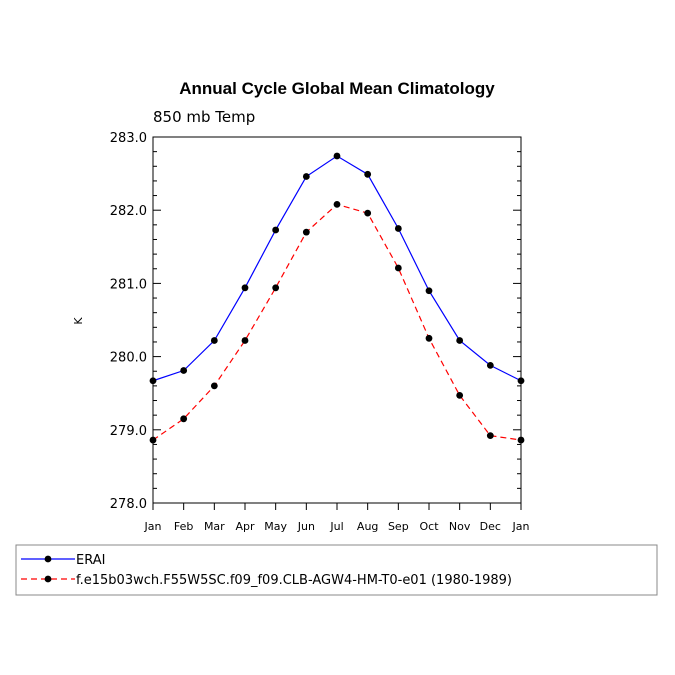 Image resolution: width=675 pixels, height=675 pixels. What do you see at coordinates (275, 526) in the screenshot?
I see `x-tick-label: May` at bounding box center [275, 526].